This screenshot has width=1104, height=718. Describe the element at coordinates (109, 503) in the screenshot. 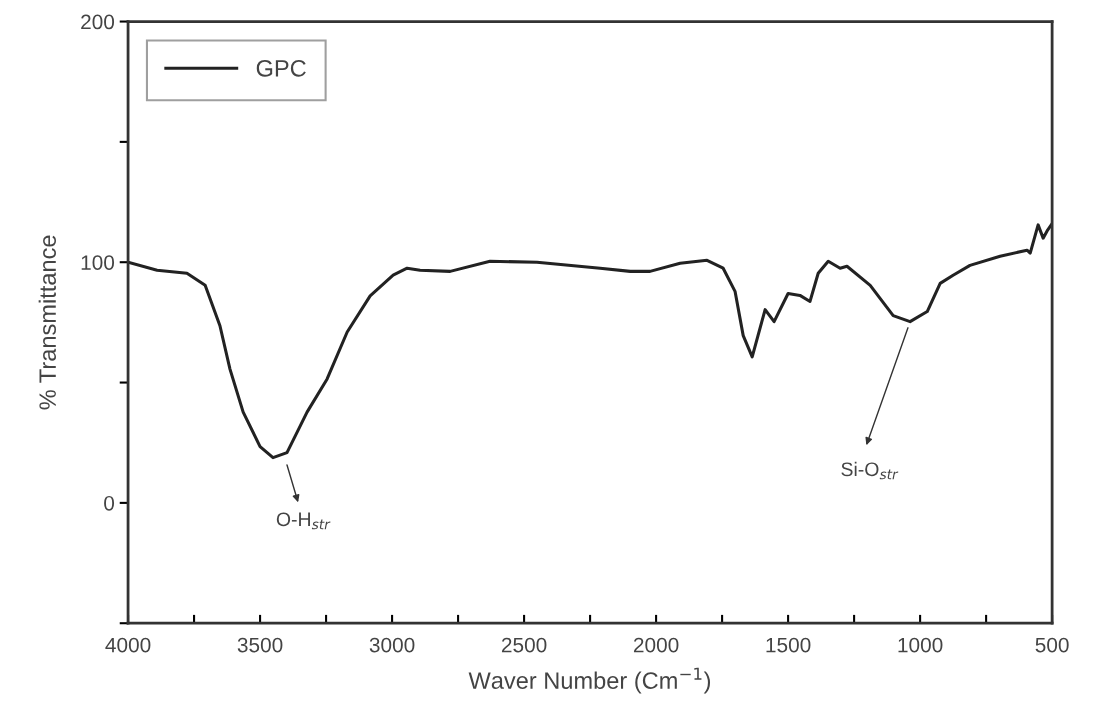

I see `y-tick-label: 0` at that location.